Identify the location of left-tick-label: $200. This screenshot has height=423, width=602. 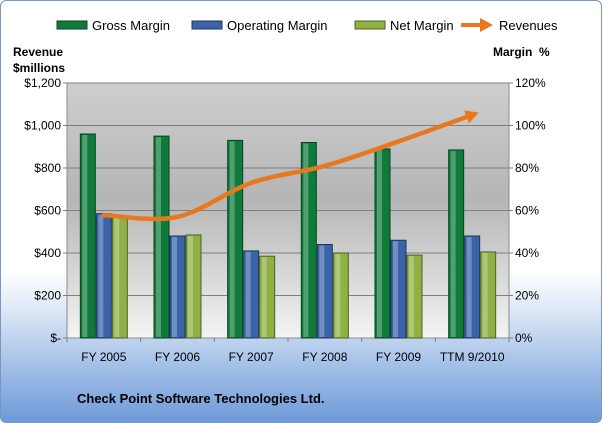
(47, 296).